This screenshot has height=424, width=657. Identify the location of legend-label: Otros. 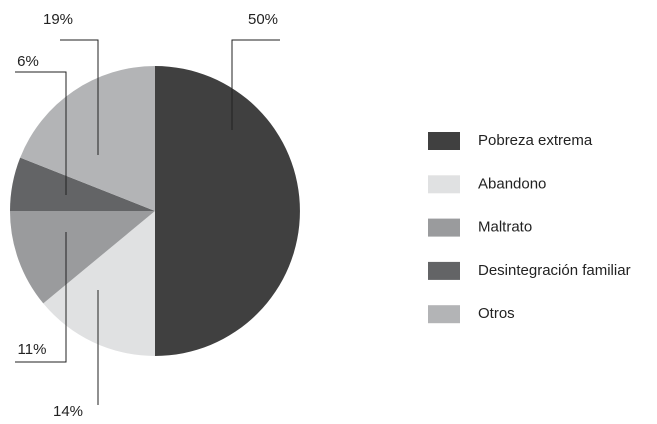
(496, 313).